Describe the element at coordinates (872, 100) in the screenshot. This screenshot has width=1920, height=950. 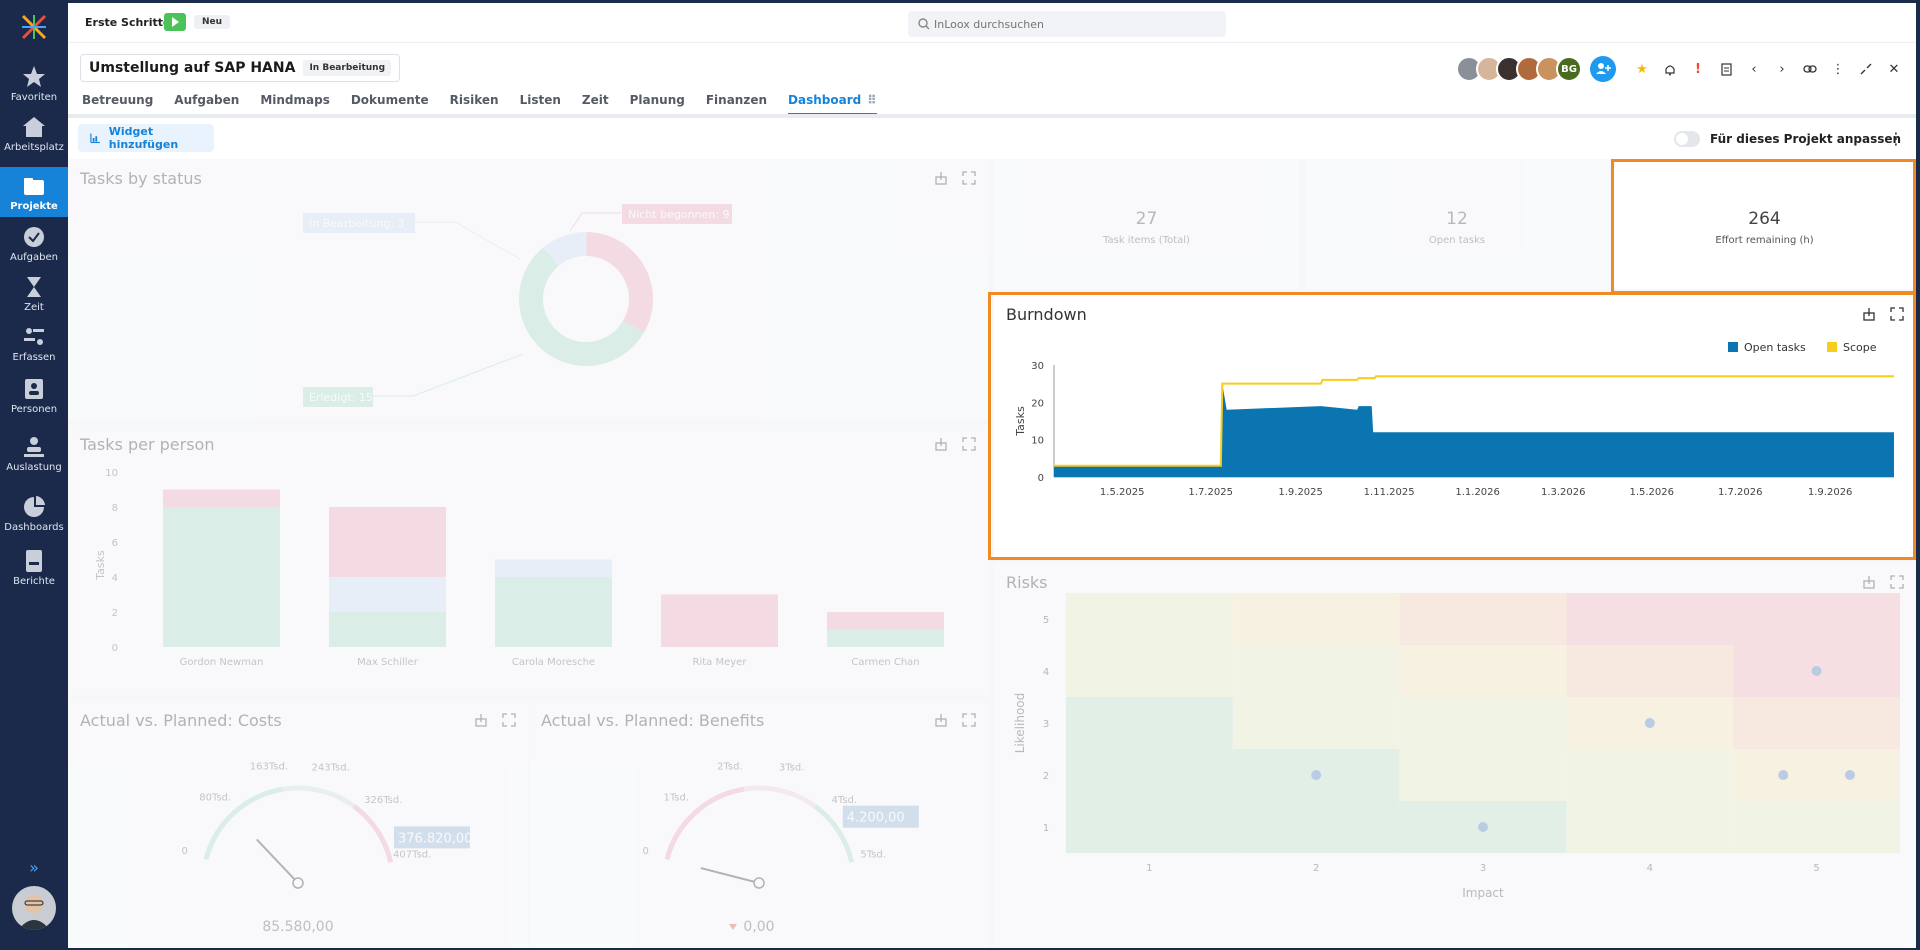
I see `drag-handle-icon: ⠿` at that location.